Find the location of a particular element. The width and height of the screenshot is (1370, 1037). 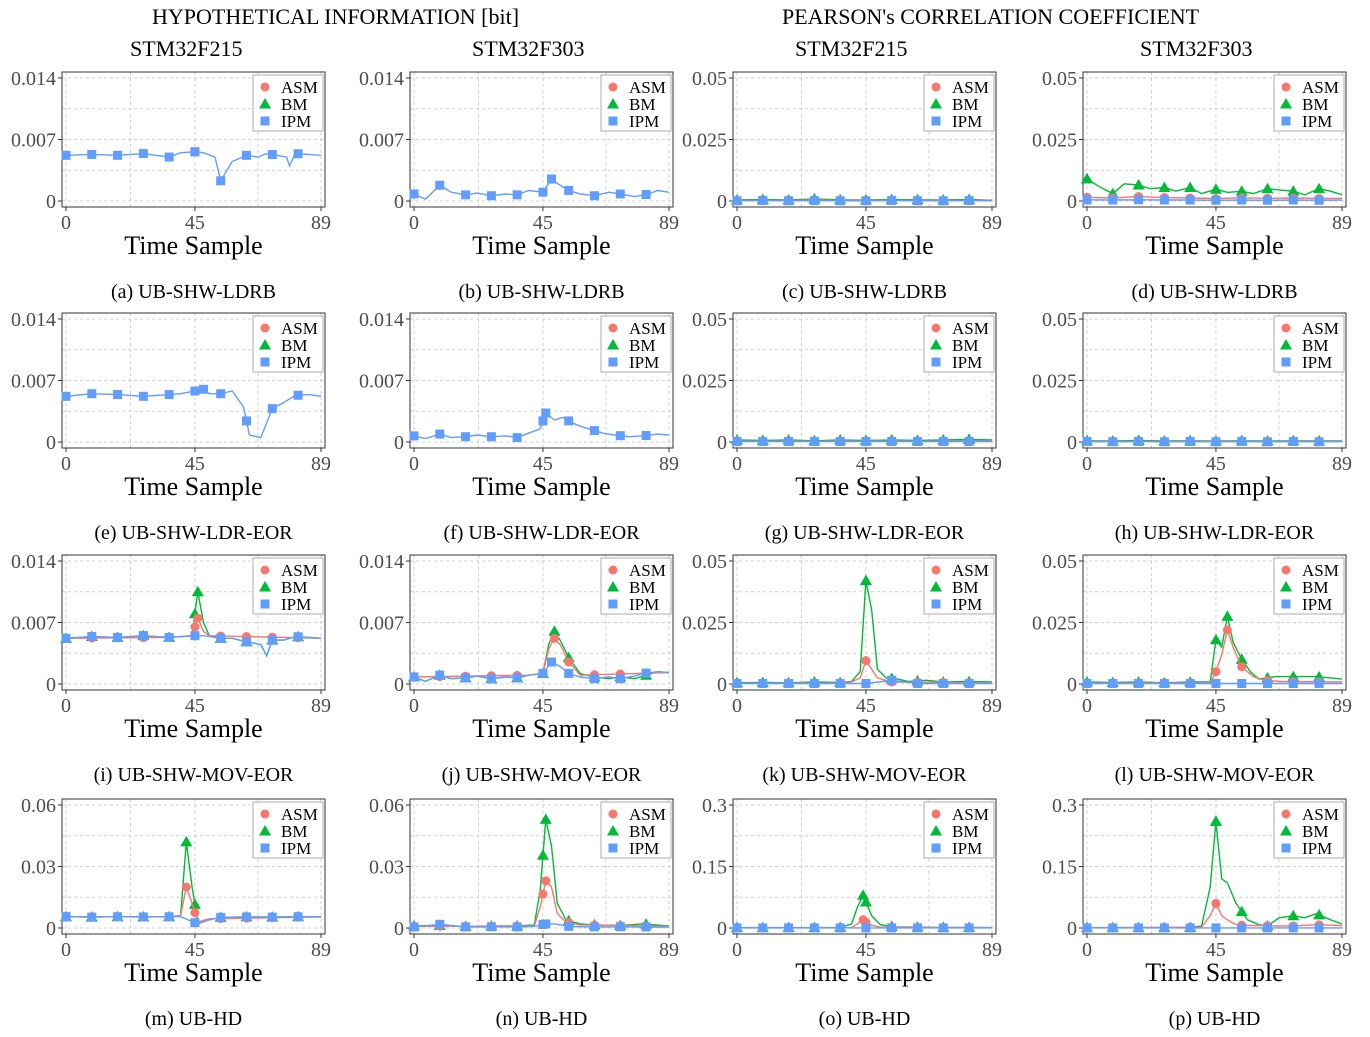

y-tick-label: 0.03 is located at coordinates (386, 868).